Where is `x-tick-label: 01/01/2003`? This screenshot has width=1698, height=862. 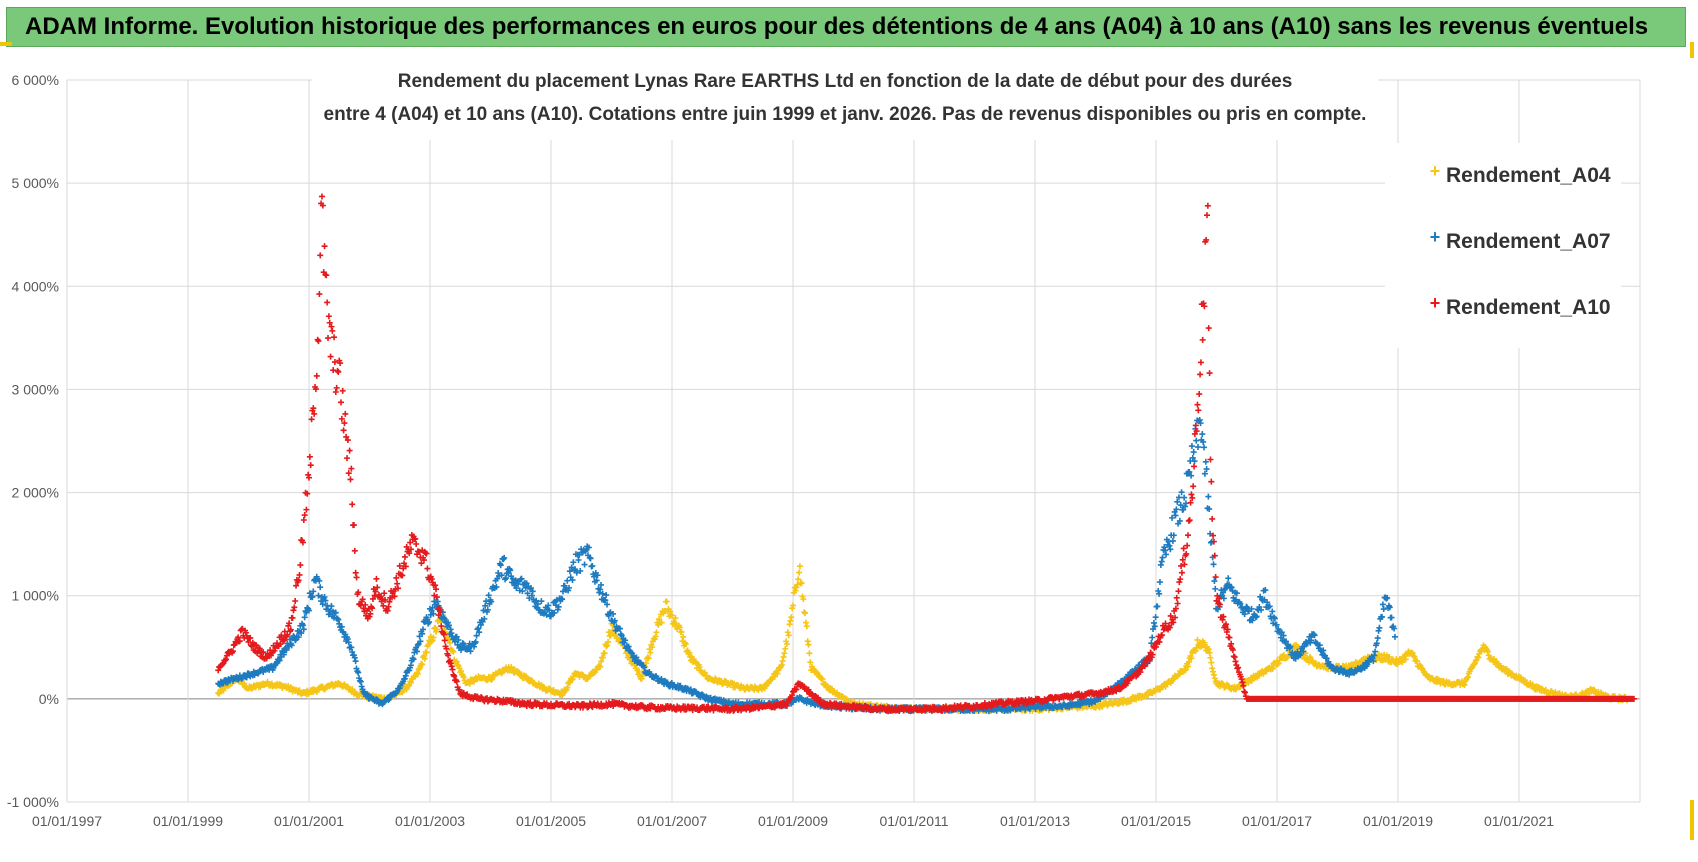
x-tick-label: 01/01/2003 is located at coordinates (430, 821).